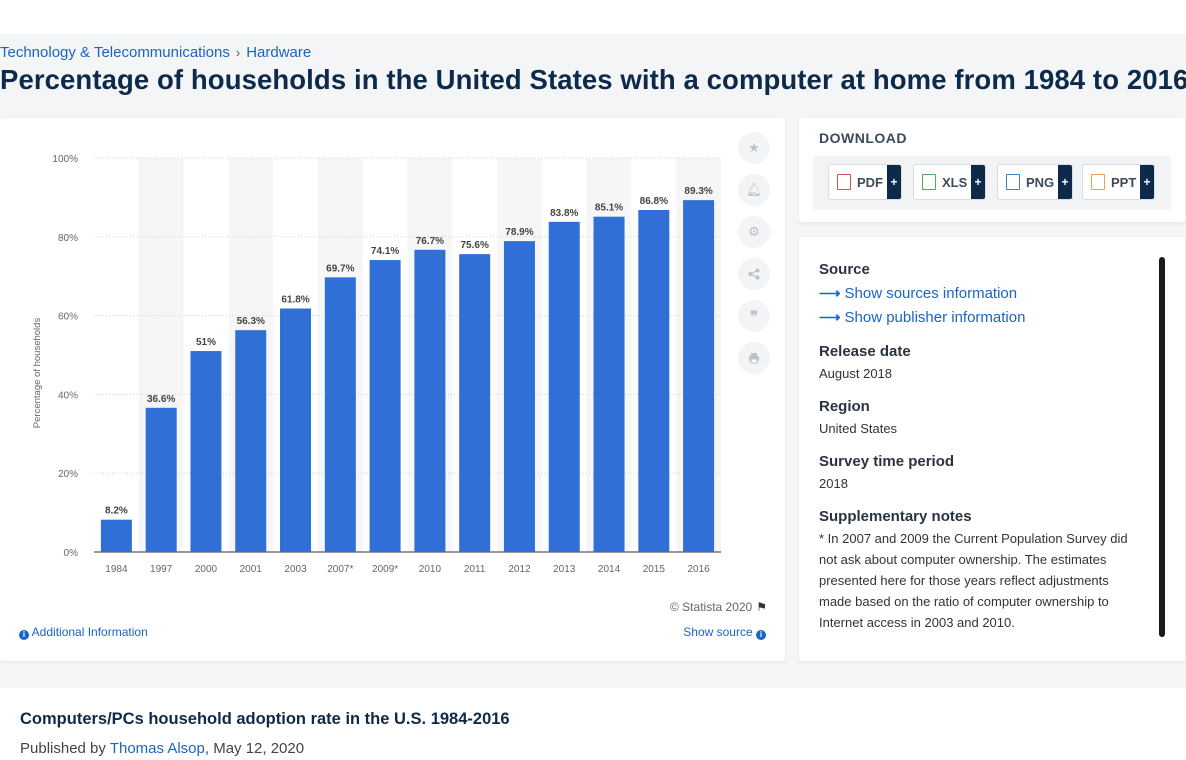  What do you see at coordinates (251, 569) in the screenshot?
I see `x-tick-label: 2001` at bounding box center [251, 569].